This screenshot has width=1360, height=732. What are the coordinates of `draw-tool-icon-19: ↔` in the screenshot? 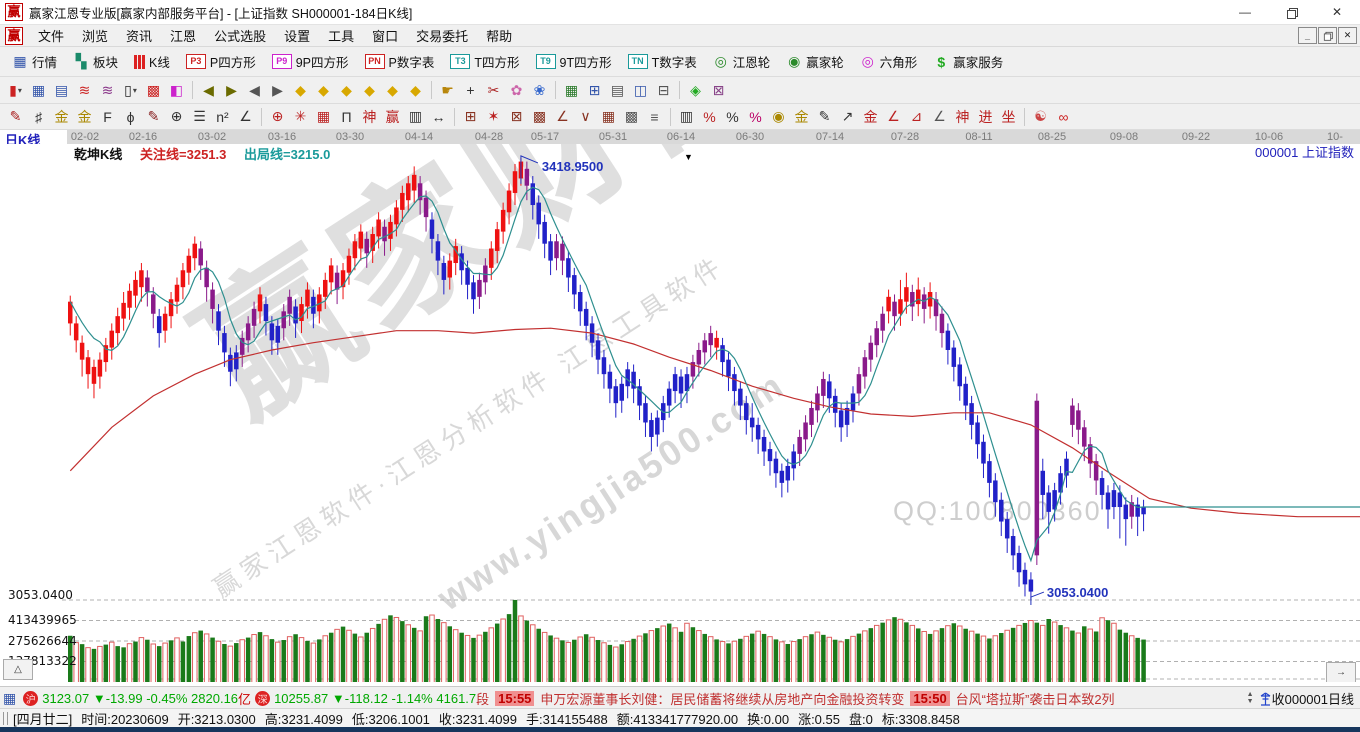 It's located at (438, 116).